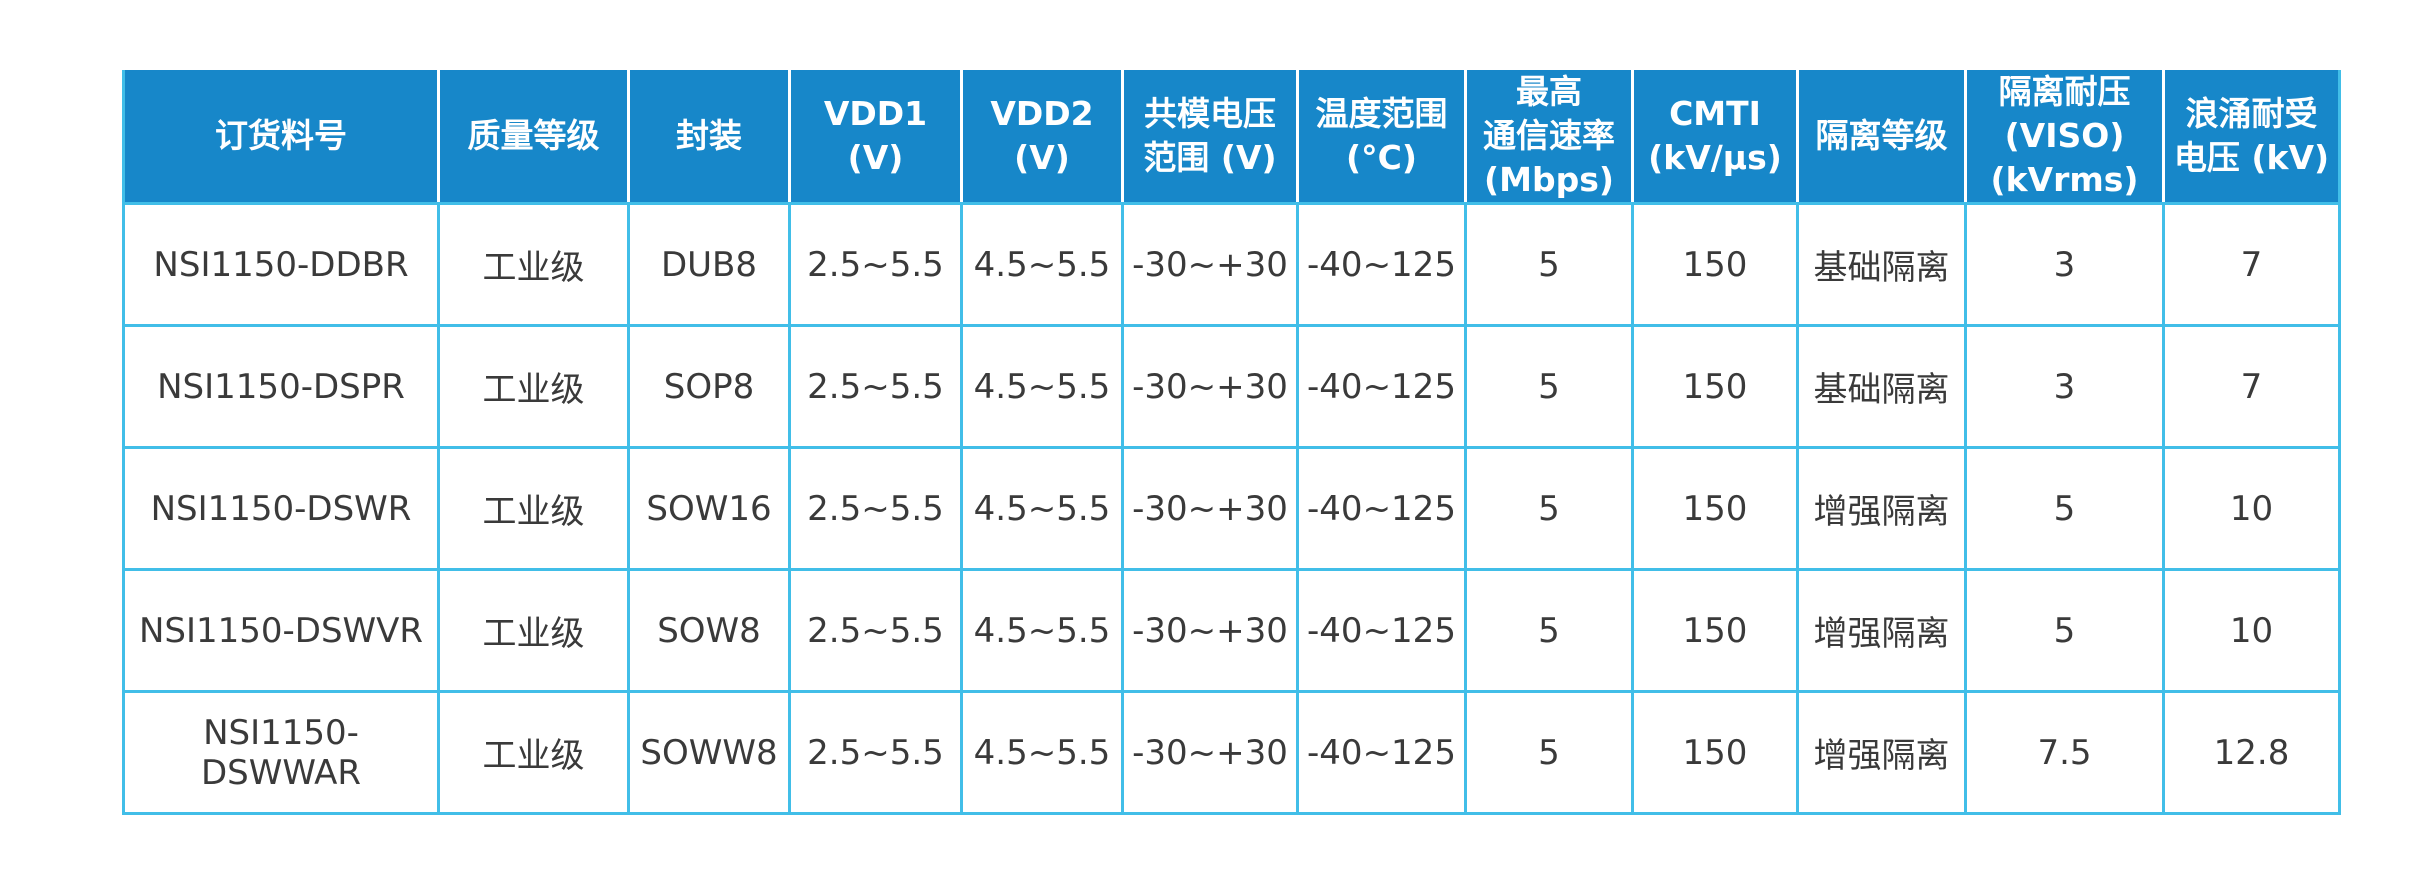 This screenshot has height=872, width=2424. I want to click on table-cell: SOP8, so click(709, 386).